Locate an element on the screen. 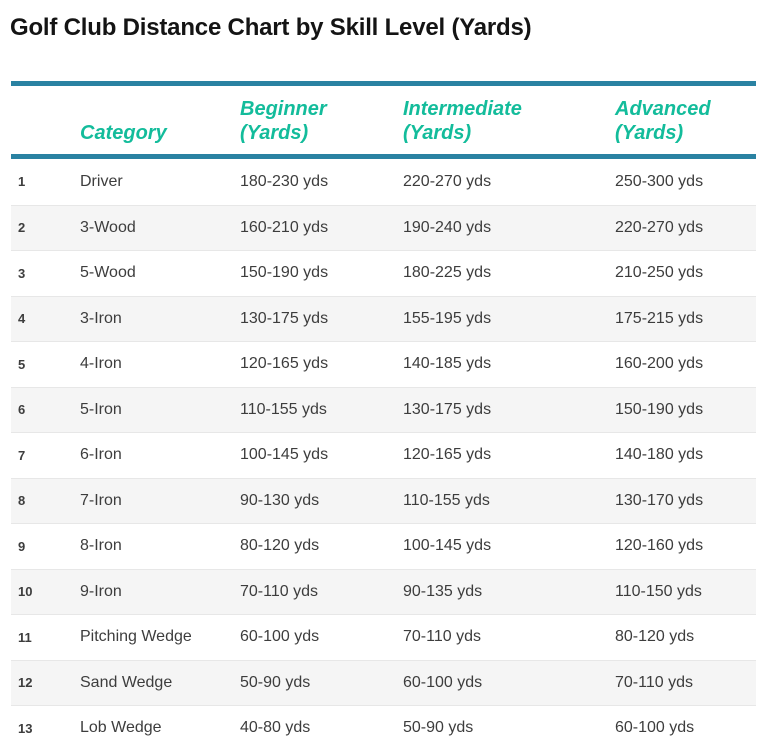 The width and height of the screenshot is (768, 742). row-index: 6 is located at coordinates (22, 410).